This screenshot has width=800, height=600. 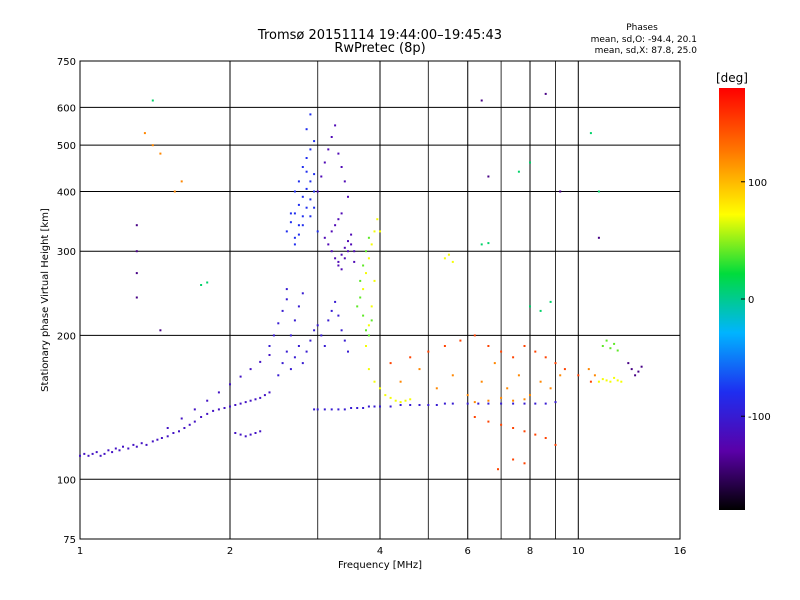 What do you see at coordinates (379, 35) in the screenshot?
I see `chart-title: Tromsø 20151114 19:44:00–19:45:43` at bounding box center [379, 35].